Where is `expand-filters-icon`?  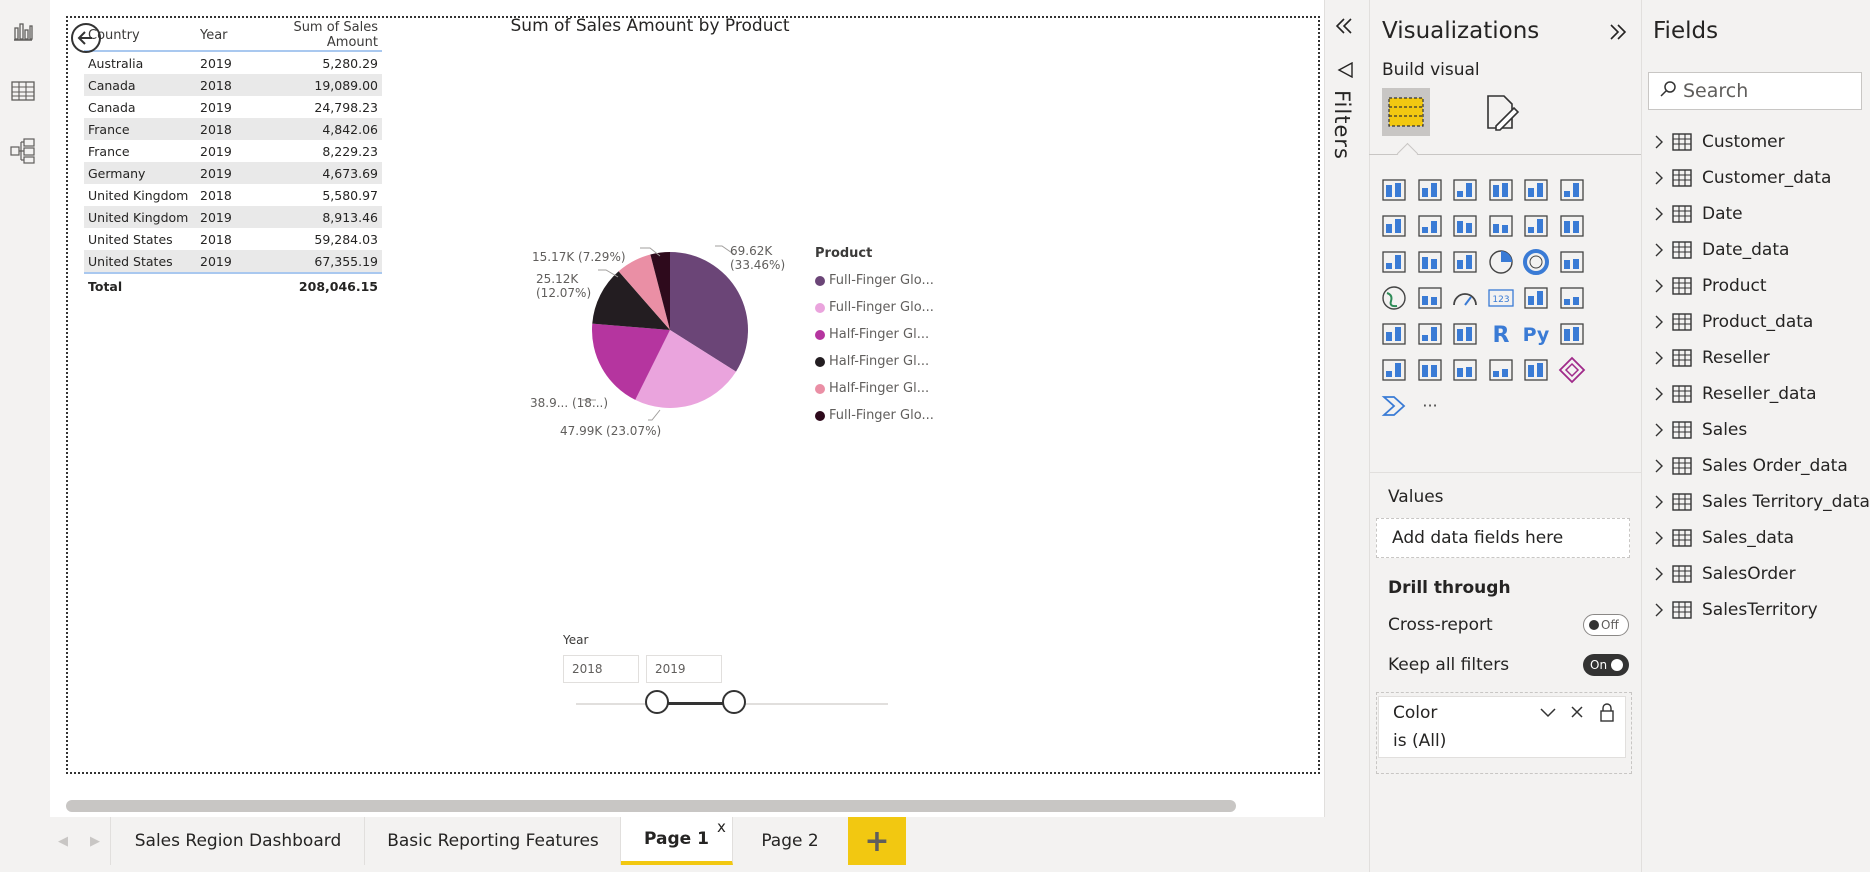 expand-filters-icon is located at coordinates (1344, 28).